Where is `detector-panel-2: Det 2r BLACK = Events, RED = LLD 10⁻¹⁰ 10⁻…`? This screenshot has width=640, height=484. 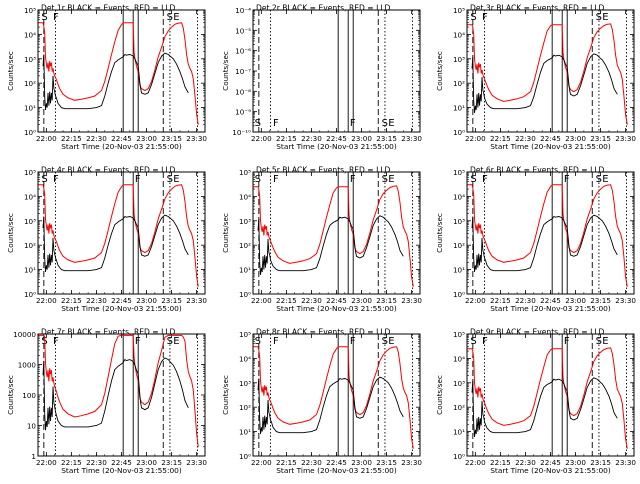
detector-panel-2: Det 2r BLACK = Events, RED = LLD 10⁻¹⁰ 10⁻… is located at coordinates (321, 78).